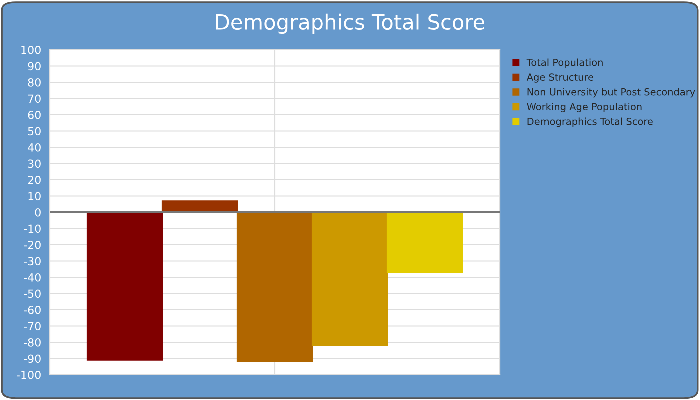  I want to click on y-tick-label: -70, so click(32, 326).